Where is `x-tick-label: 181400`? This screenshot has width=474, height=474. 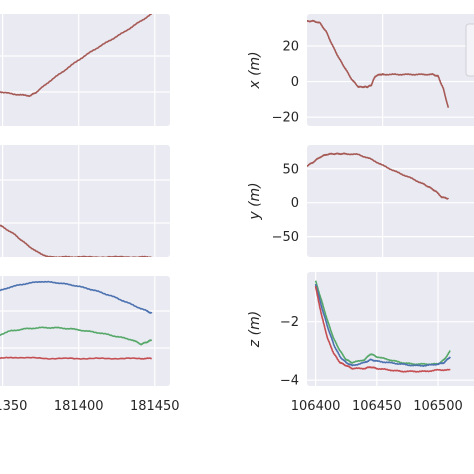
x-tick-label: 181400 is located at coordinates (79, 406).